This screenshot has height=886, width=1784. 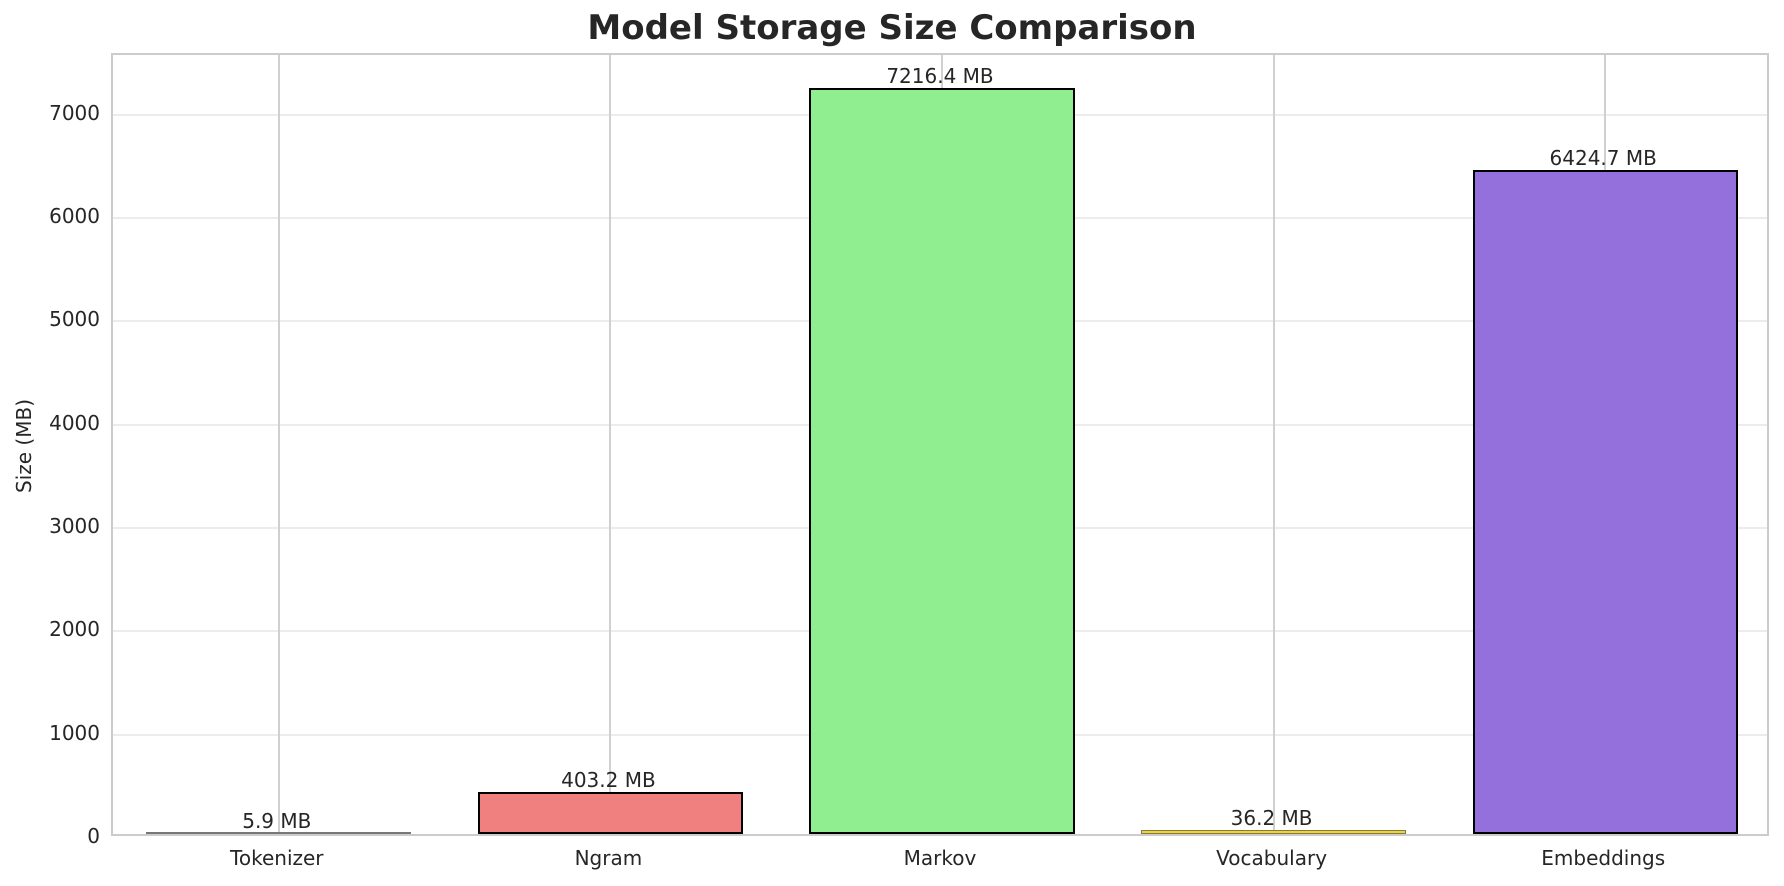 What do you see at coordinates (279, 833) in the screenshot?
I see `bar-tokenizer` at bounding box center [279, 833].